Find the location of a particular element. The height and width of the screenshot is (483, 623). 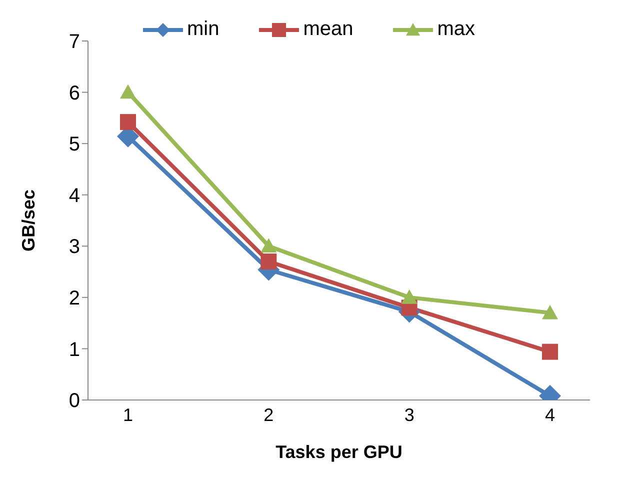

y-tick-label: 5 is located at coordinates (74, 145).